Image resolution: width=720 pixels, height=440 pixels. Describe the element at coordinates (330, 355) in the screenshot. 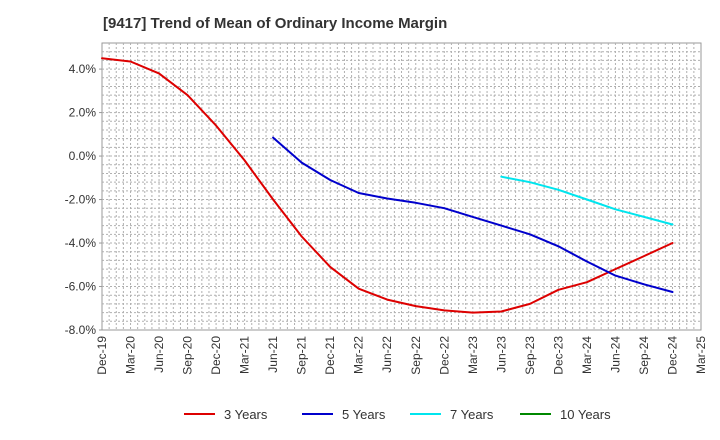

I see `x-tick-label: Dec-21` at that location.